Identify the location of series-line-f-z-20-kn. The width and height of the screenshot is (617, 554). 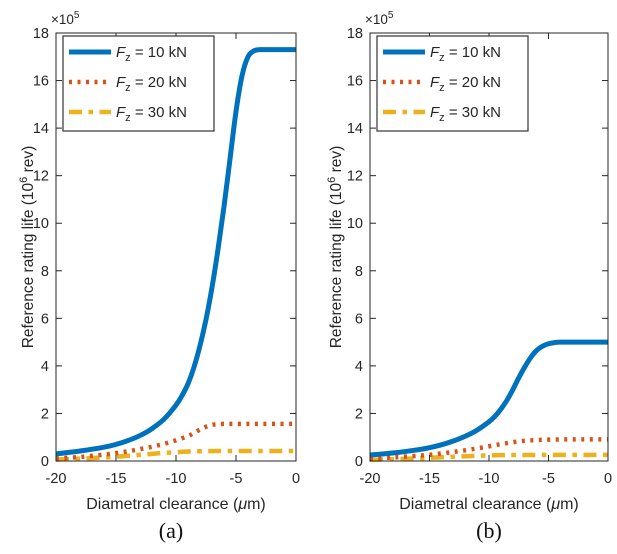
(175, 441).